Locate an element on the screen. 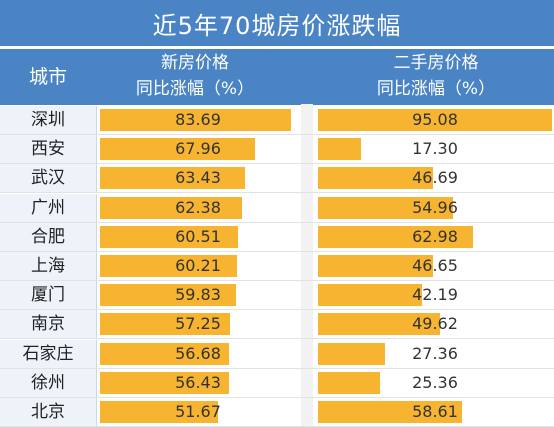 The height and width of the screenshot is (427, 554). new-house-value-label: 57.25 is located at coordinates (198, 324).